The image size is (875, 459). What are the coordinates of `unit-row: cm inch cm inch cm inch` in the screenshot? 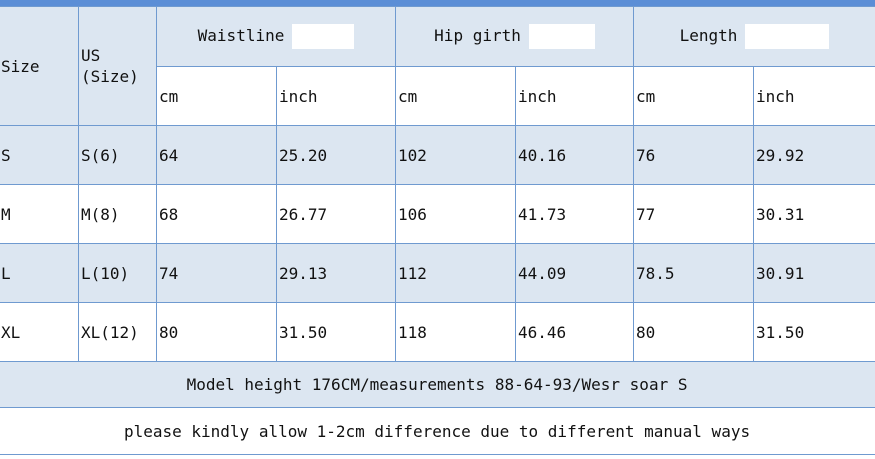 It's located at (437, 96).